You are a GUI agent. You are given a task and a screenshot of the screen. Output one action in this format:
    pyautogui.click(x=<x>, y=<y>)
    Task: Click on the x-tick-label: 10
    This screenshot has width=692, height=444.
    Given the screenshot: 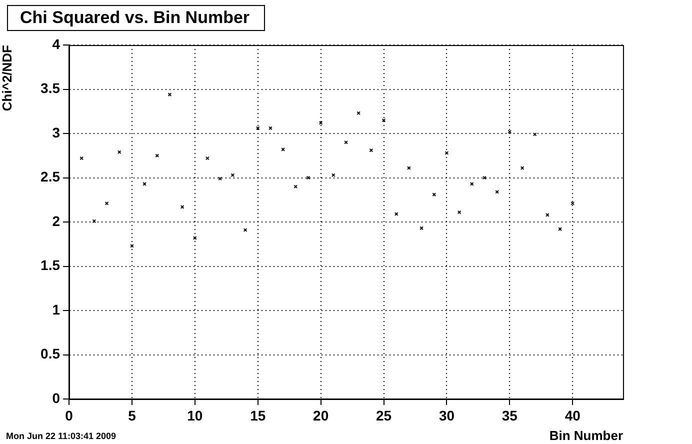 What is the action you would take?
    pyautogui.click(x=195, y=415)
    